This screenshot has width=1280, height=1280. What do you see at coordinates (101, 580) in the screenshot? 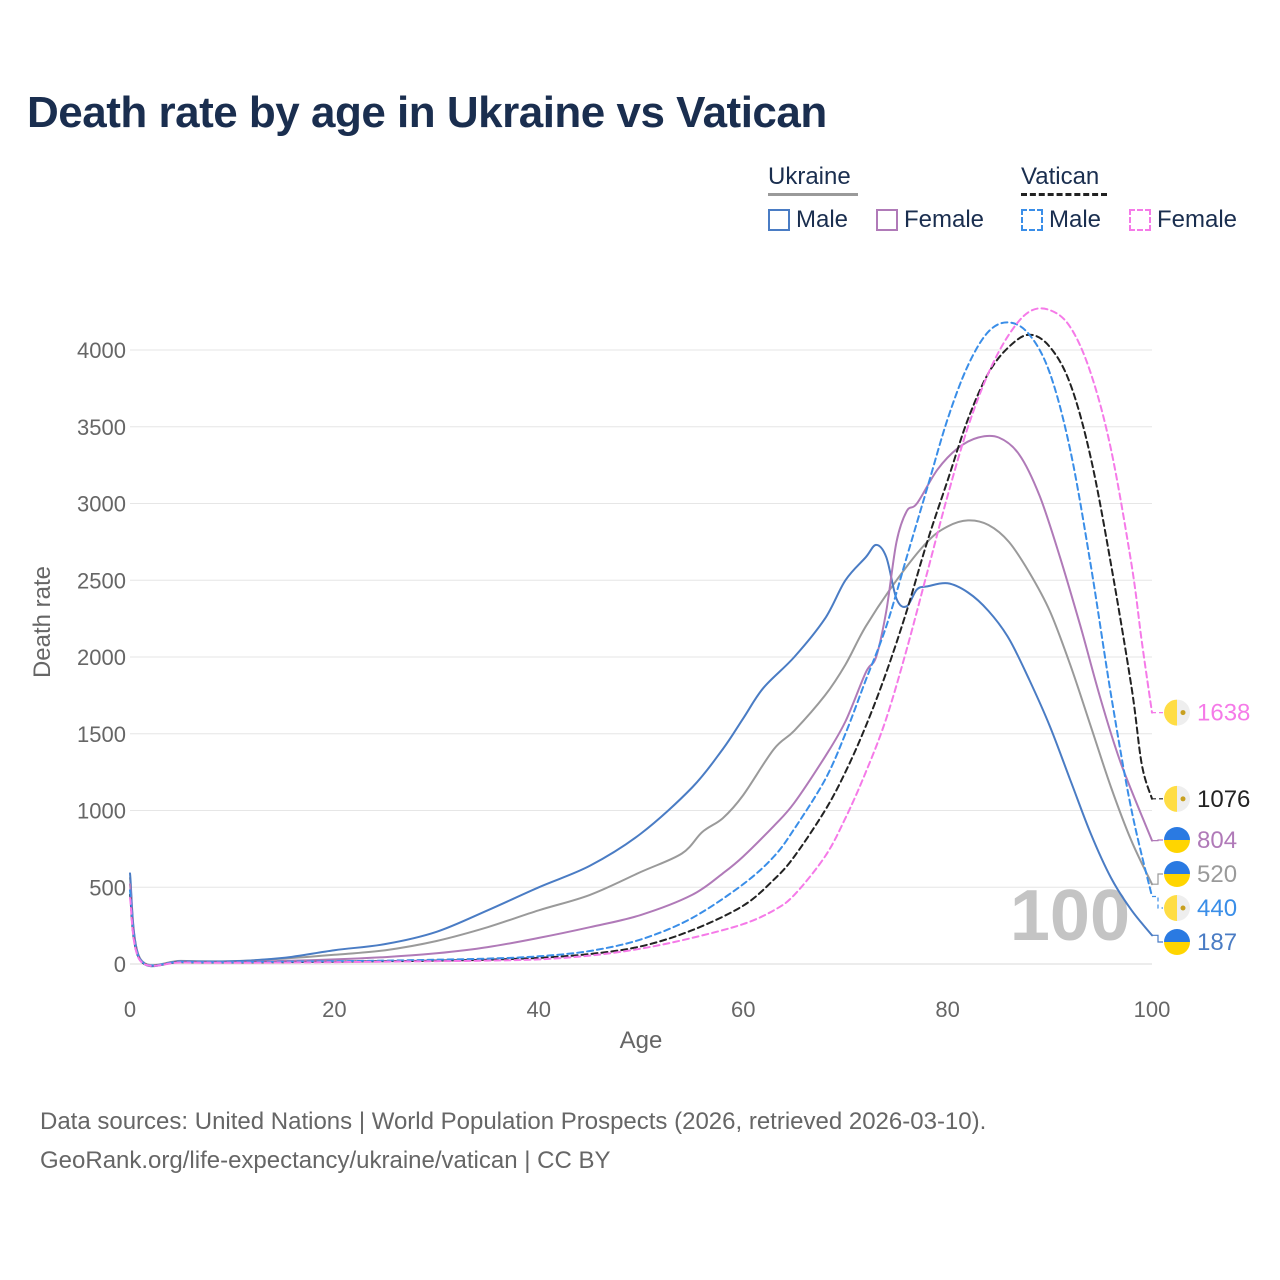
I see `y-tick-label-2500: 2500` at bounding box center [101, 580].